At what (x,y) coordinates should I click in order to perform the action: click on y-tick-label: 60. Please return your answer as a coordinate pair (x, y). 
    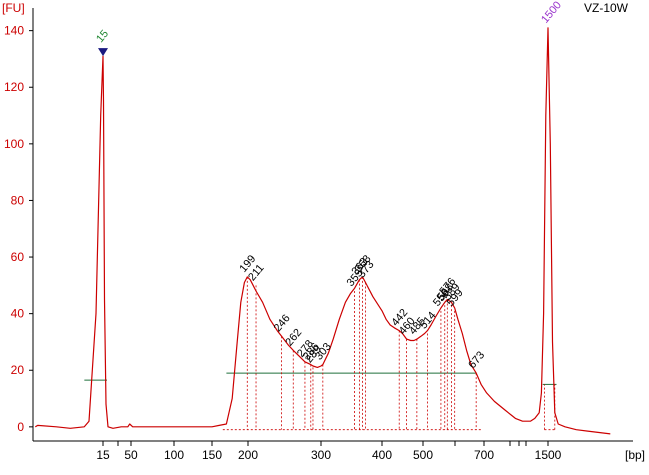
    Looking at the image, I should click on (18, 257).